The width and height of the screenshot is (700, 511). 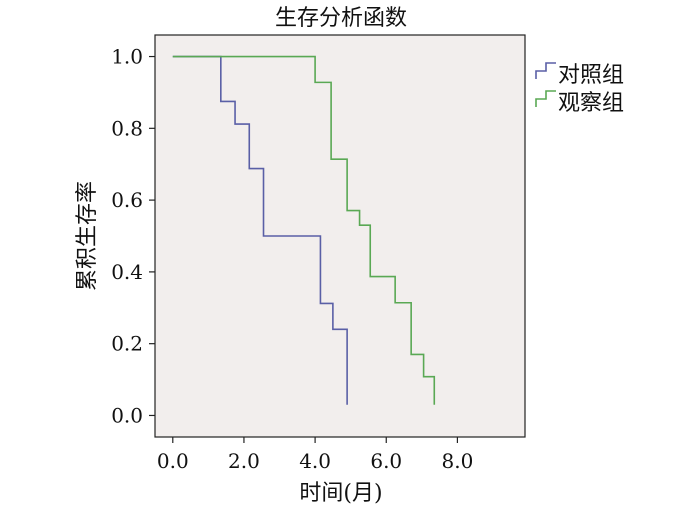 I want to click on legend-label: 对照组, so click(x=591, y=75).